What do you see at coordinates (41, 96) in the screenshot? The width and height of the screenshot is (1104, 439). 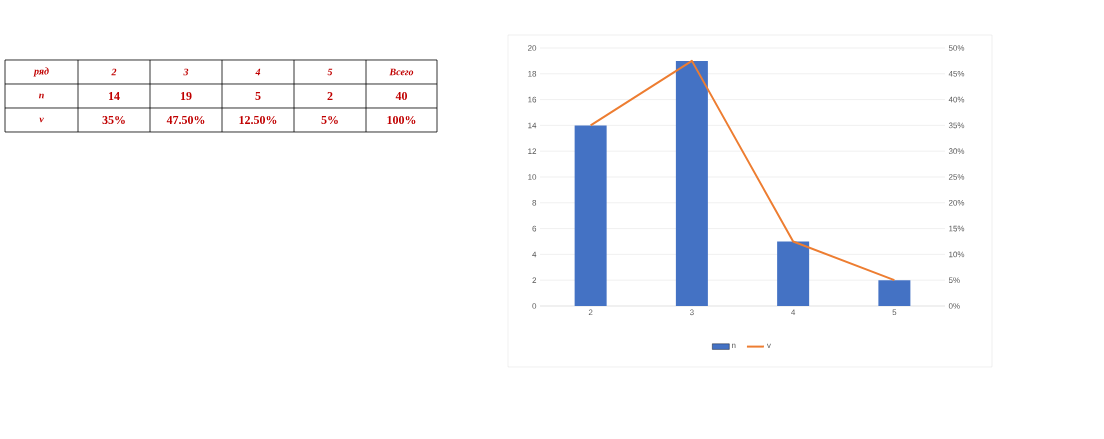 I see `text: n` at bounding box center [41, 96].